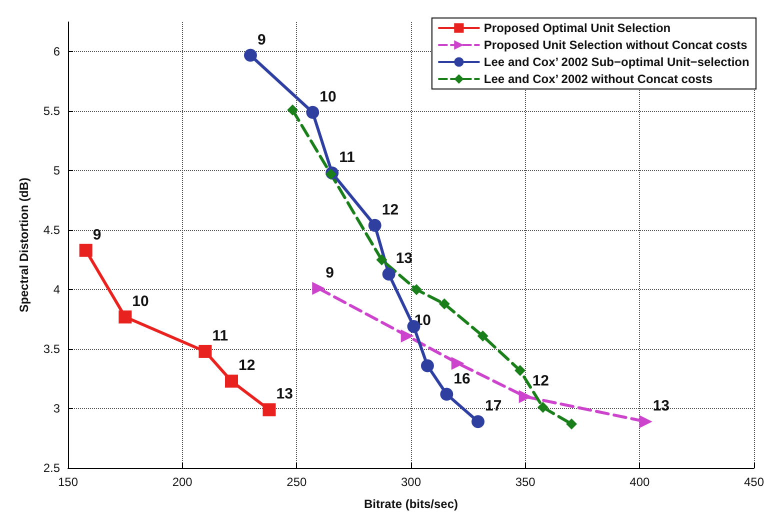 Image resolution: width=776 pixels, height=528 pixels. I want to click on y-tick-label: 4, so click(56, 289).